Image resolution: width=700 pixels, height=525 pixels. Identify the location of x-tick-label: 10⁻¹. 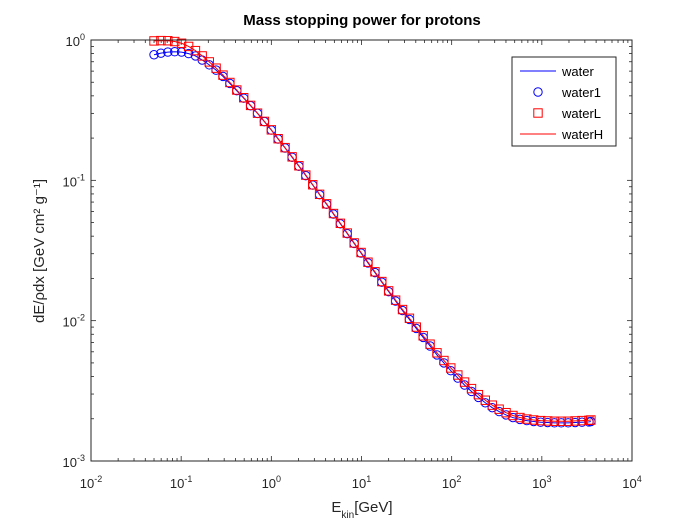
(181, 482).